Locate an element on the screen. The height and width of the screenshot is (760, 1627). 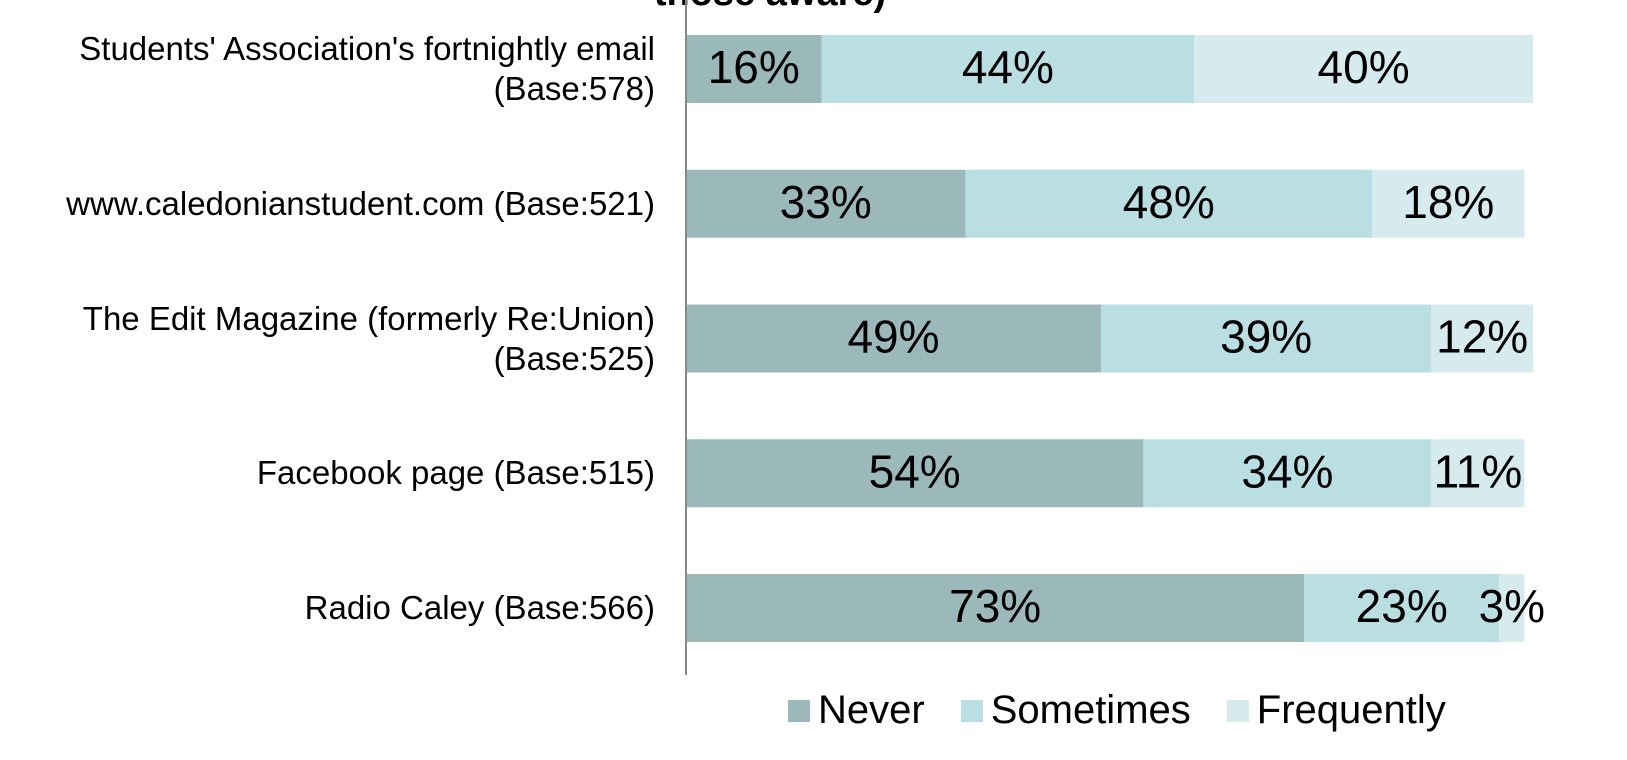
legend-label: Sometimes is located at coordinates (1090, 710).